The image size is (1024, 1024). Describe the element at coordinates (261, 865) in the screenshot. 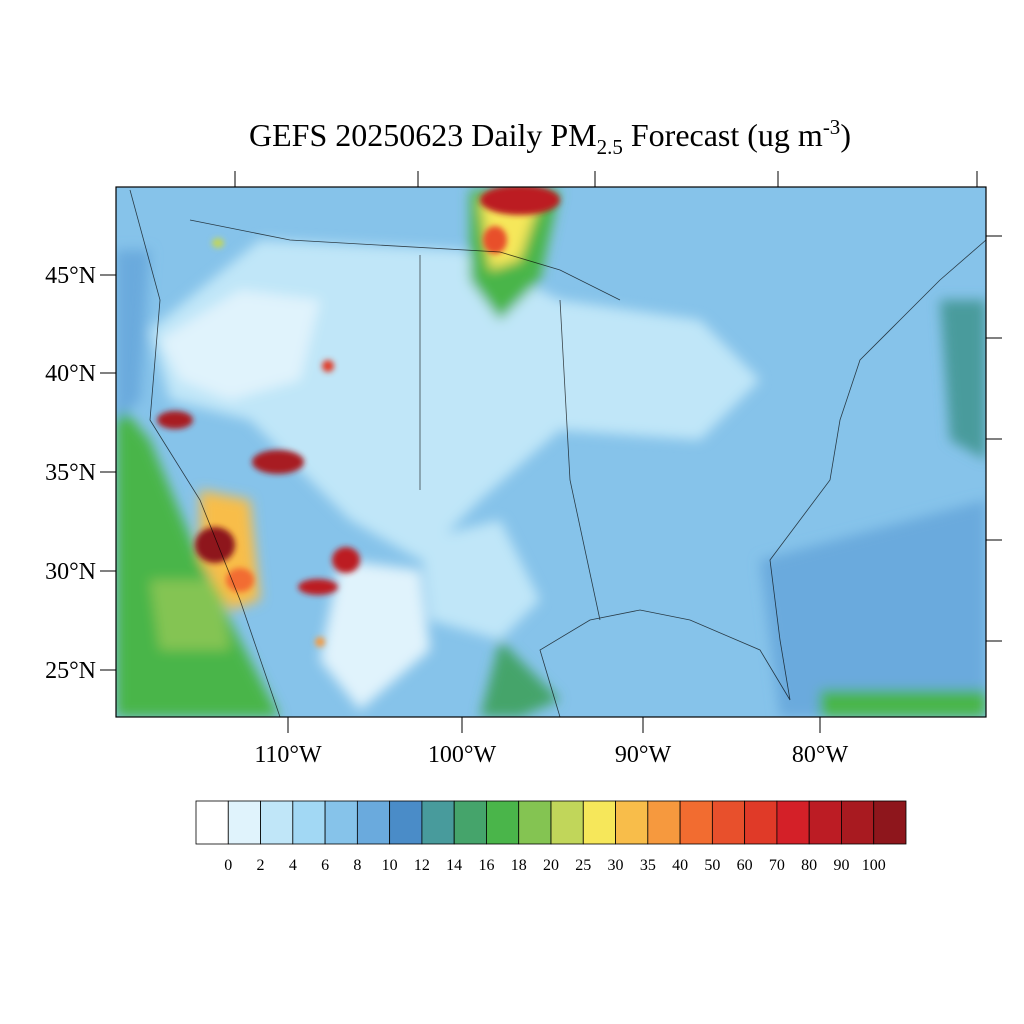

I see `colorbar-label: 2` at that location.